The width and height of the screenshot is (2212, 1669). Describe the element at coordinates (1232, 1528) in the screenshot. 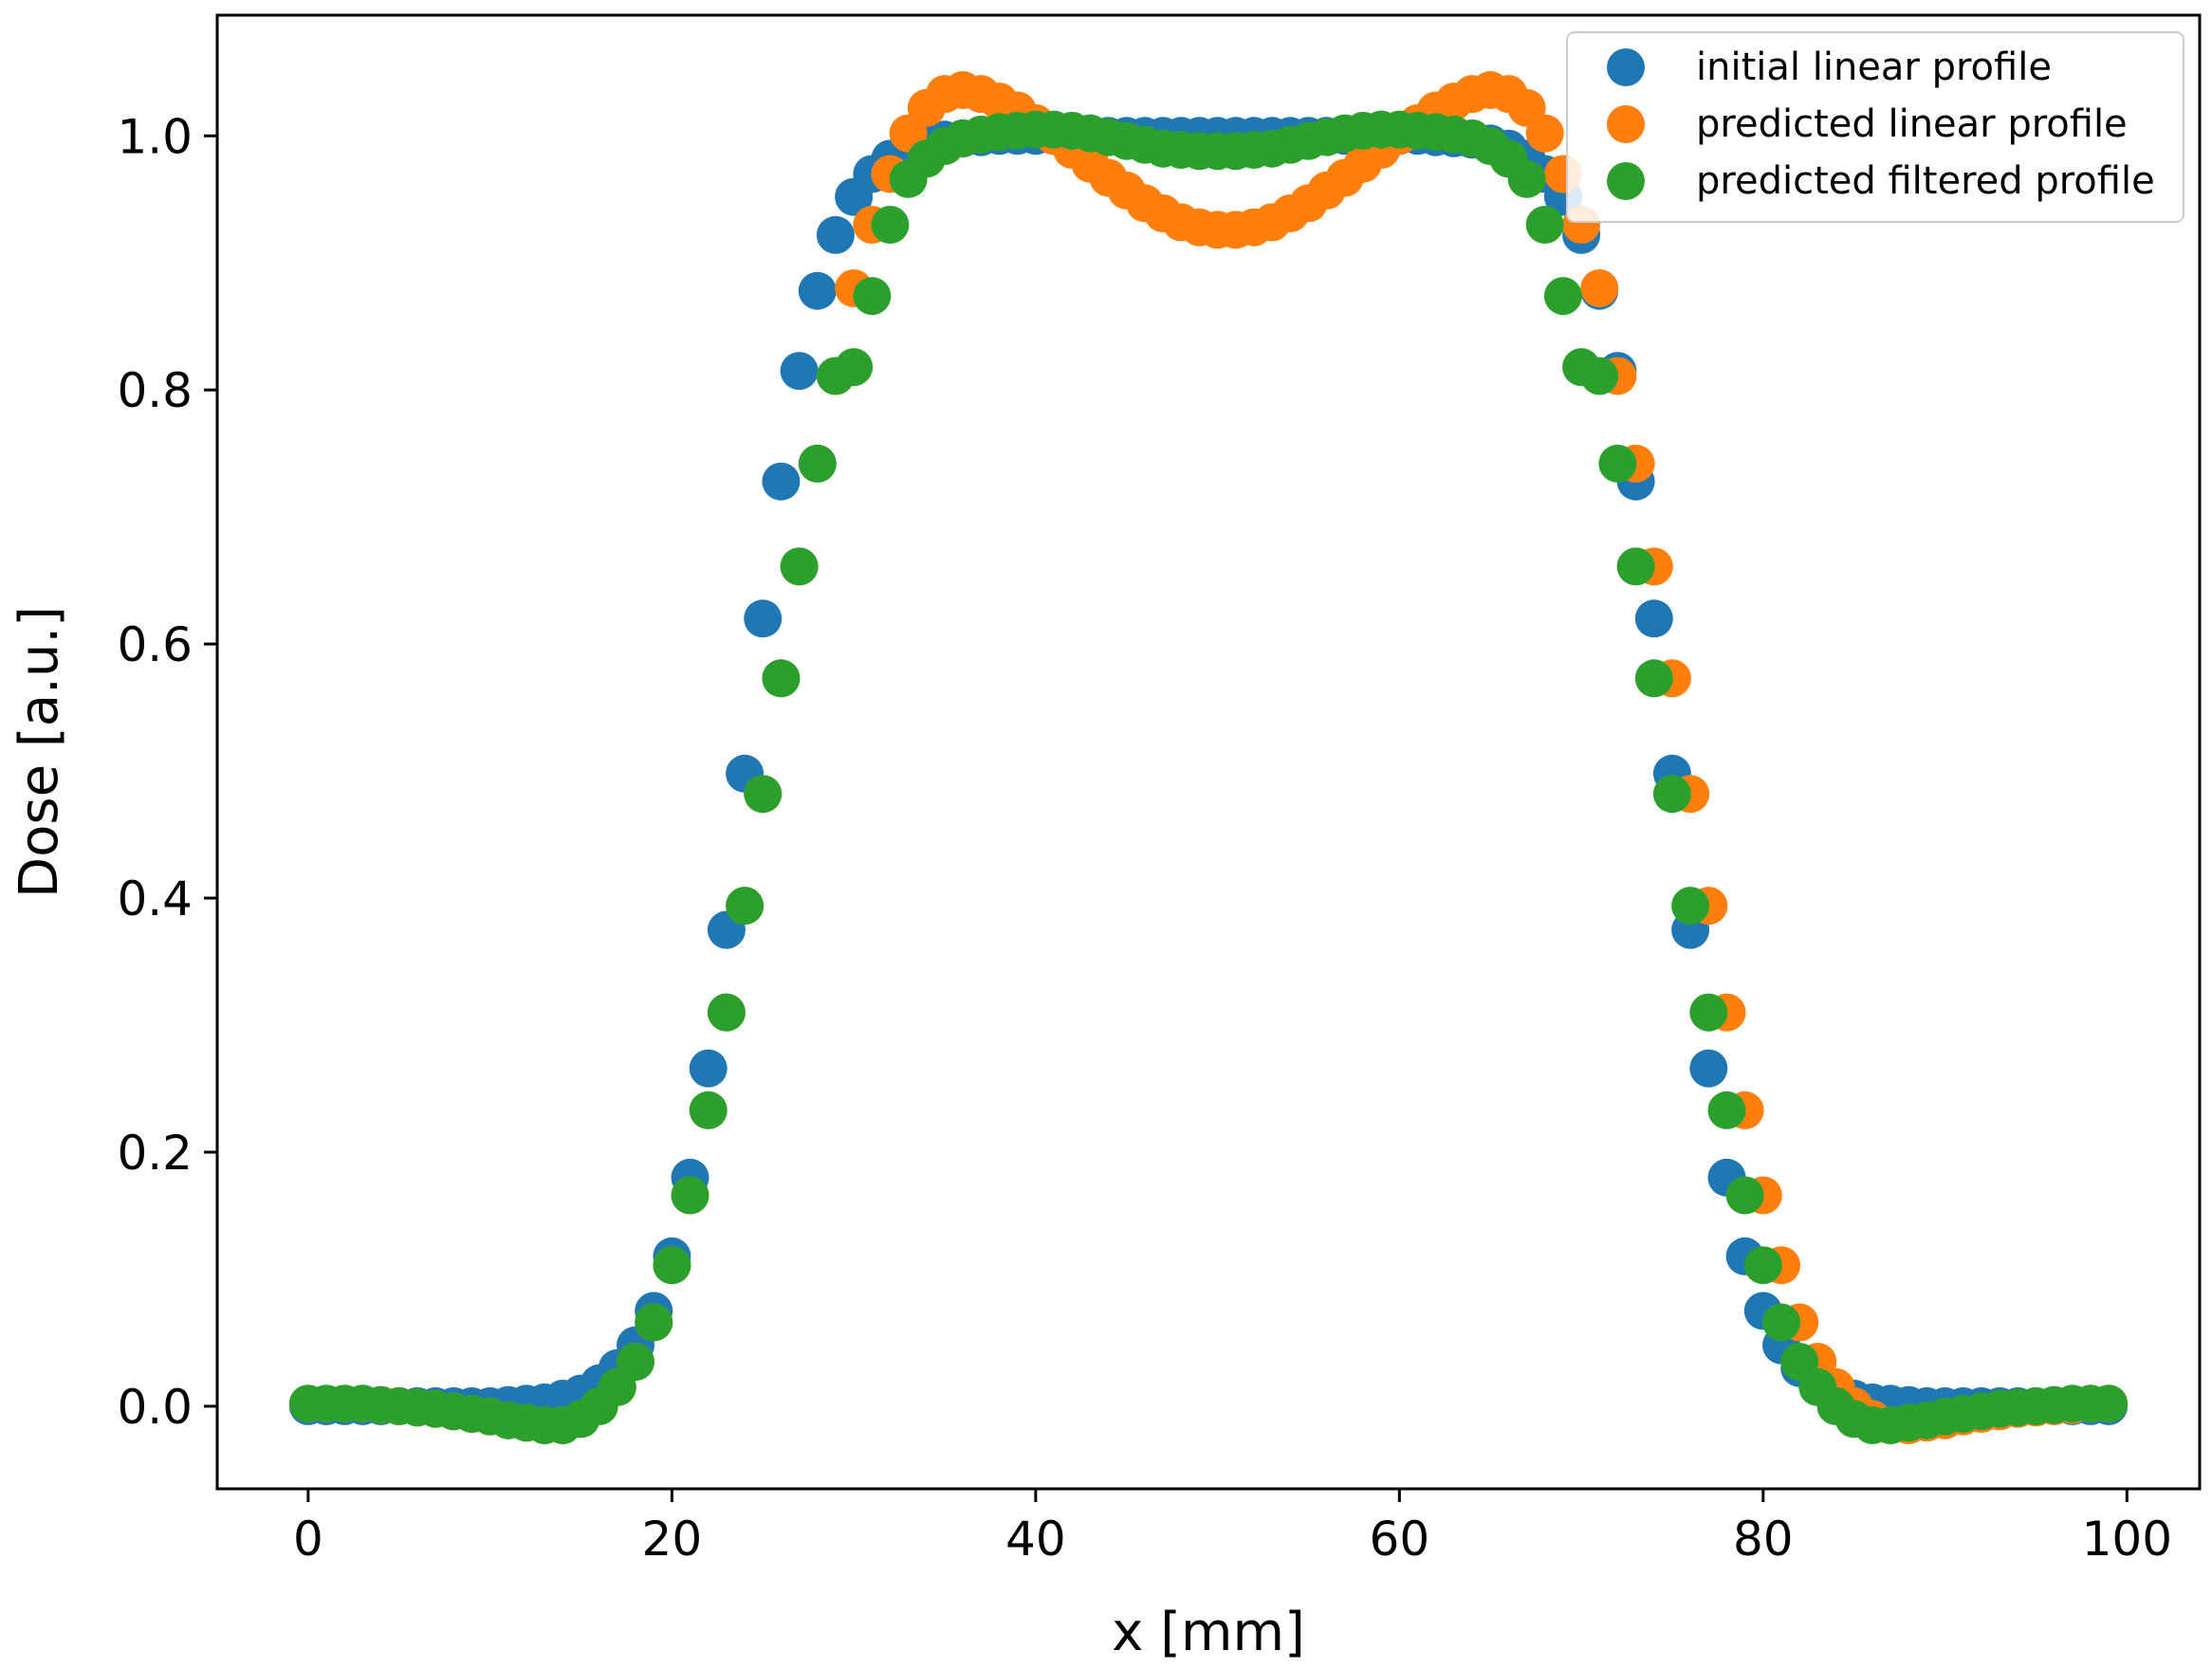

I see `x-axis-ticks: 0 20 40 60 80 100` at that location.